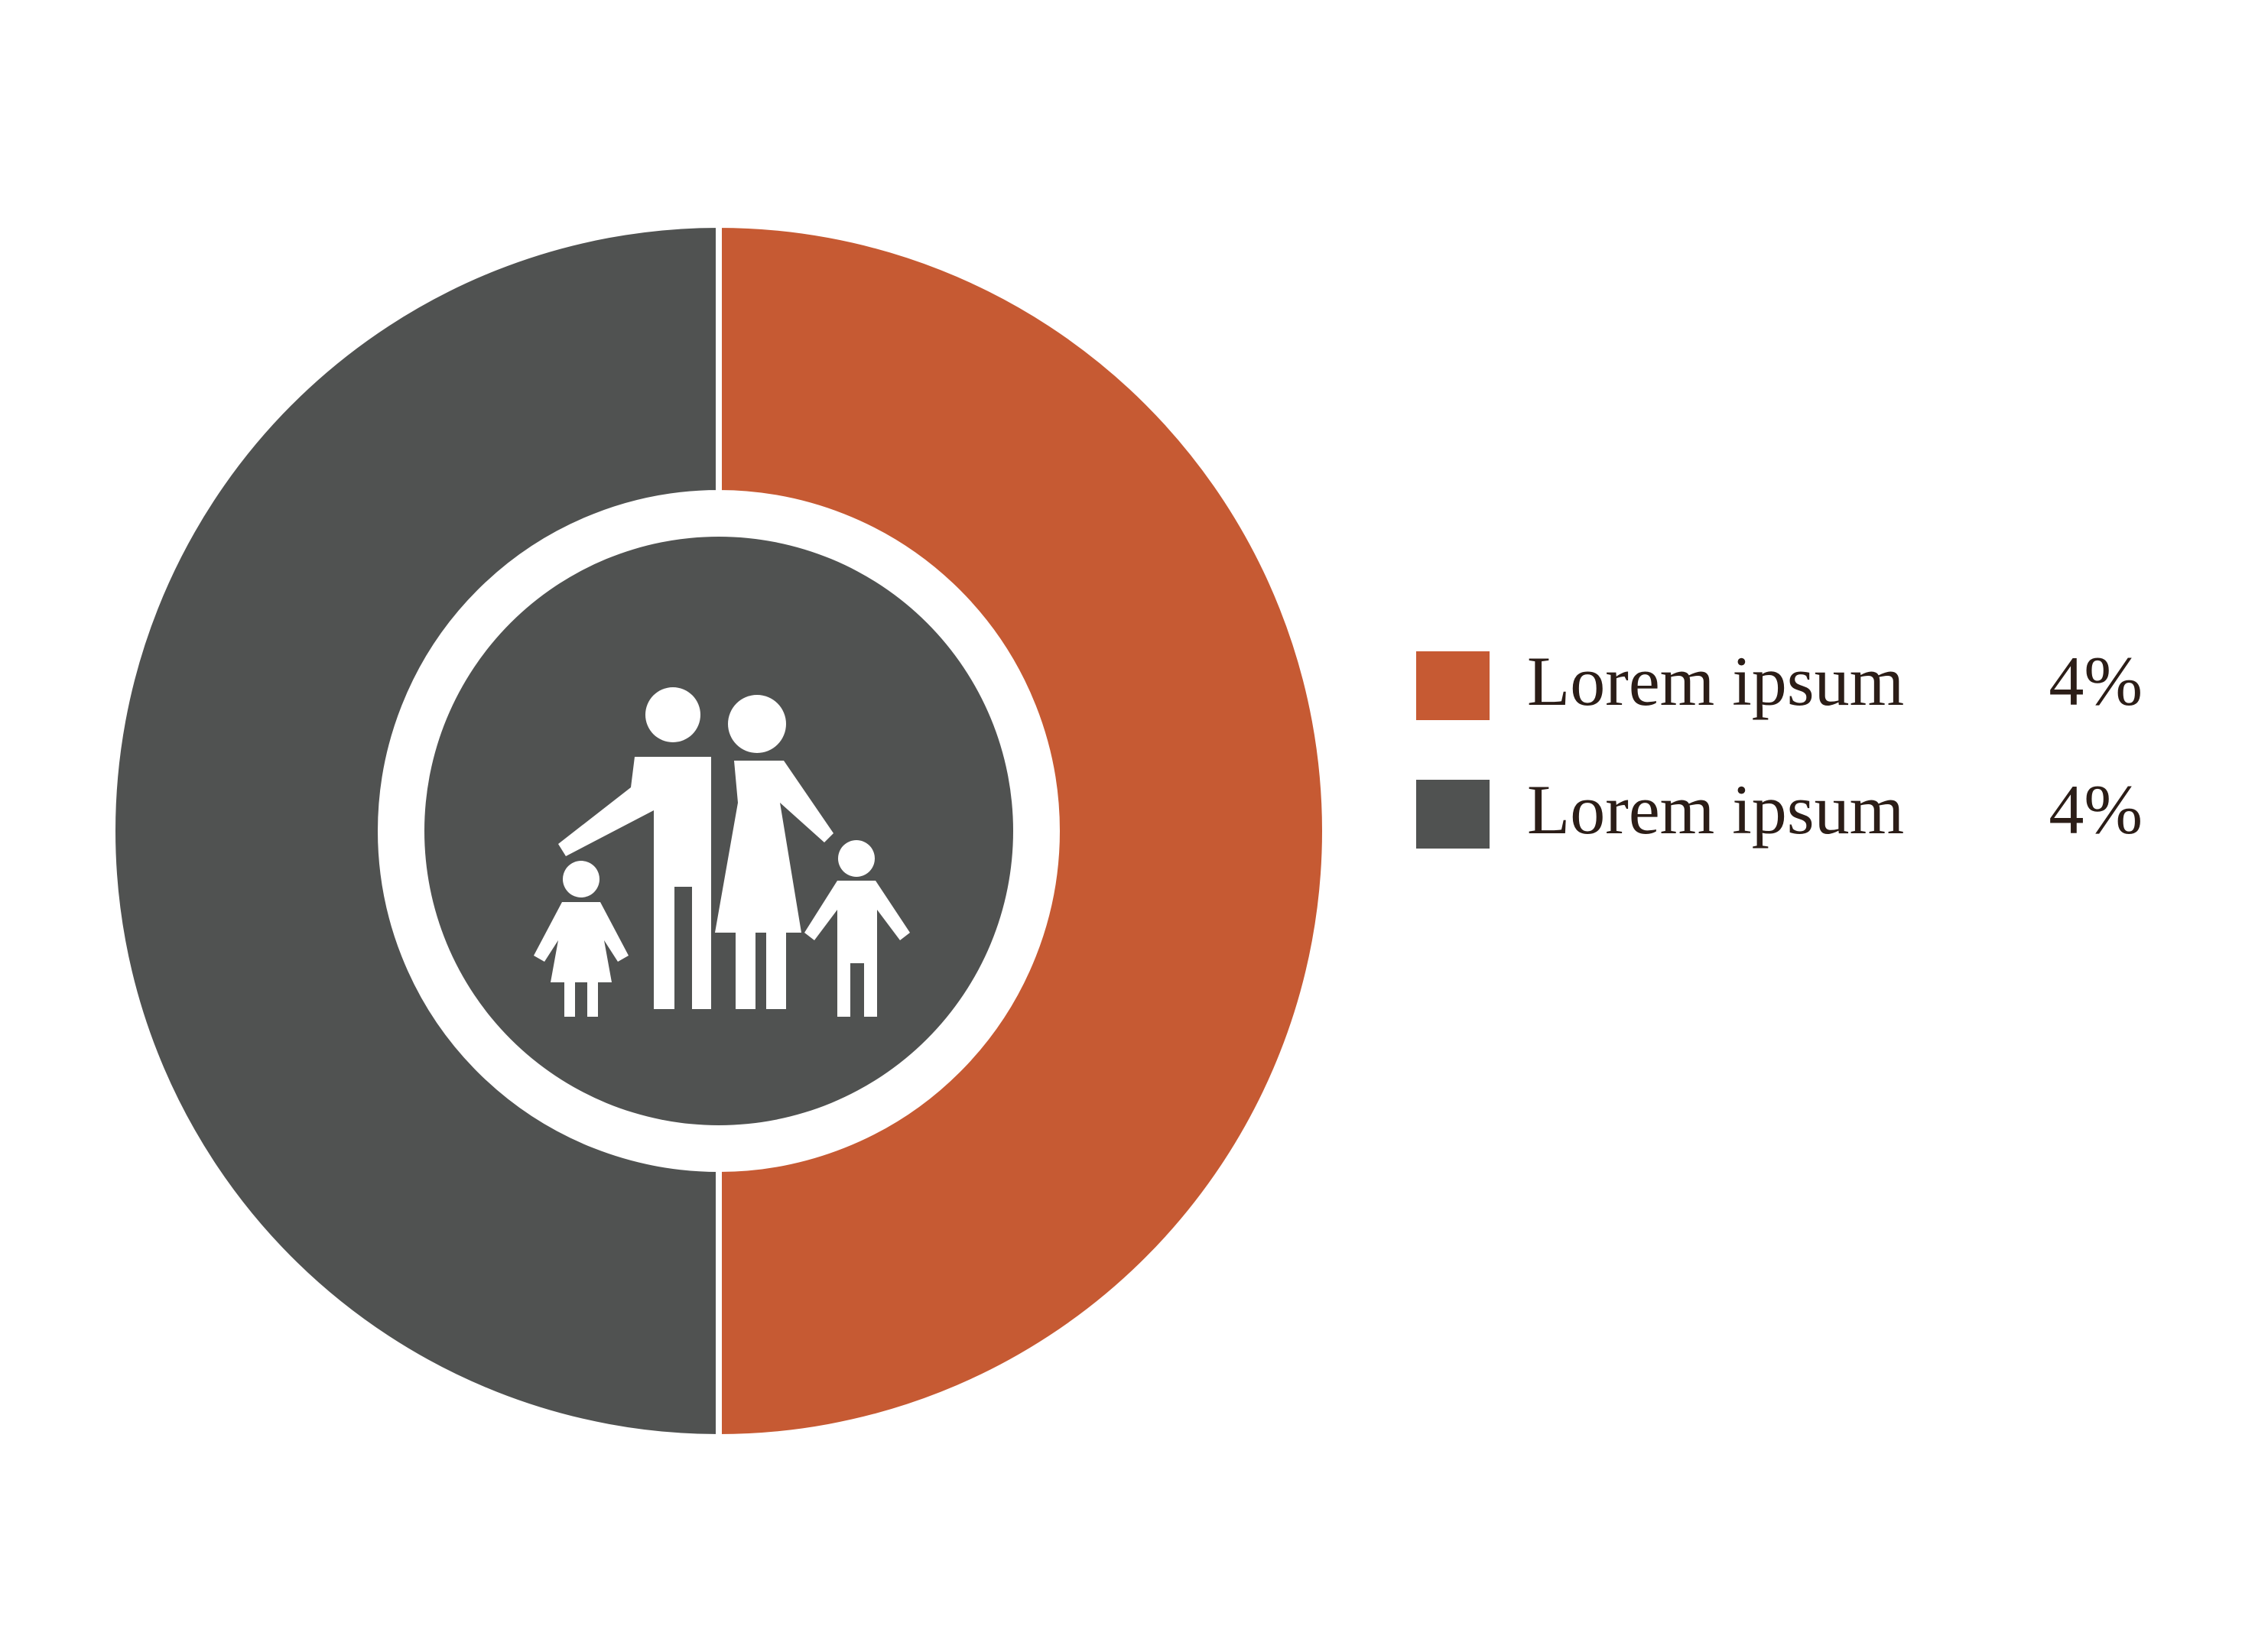  I want to click on center-disc, so click(719, 831).